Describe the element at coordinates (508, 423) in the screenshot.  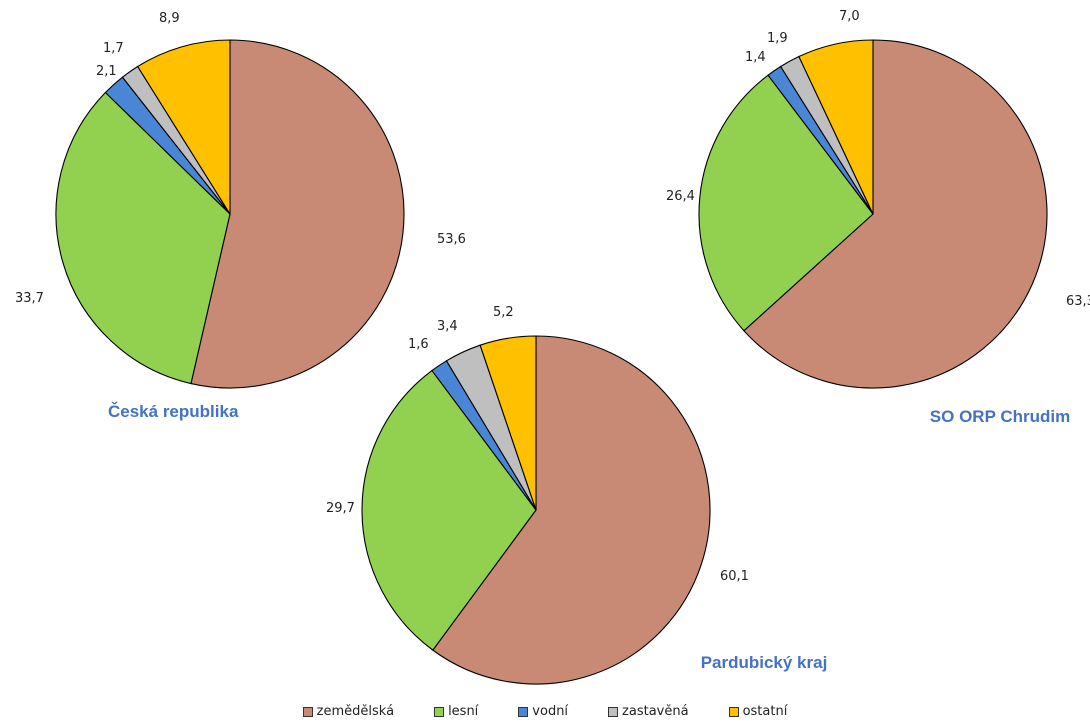
I see `pie-2-slice-ostatni` at that location.